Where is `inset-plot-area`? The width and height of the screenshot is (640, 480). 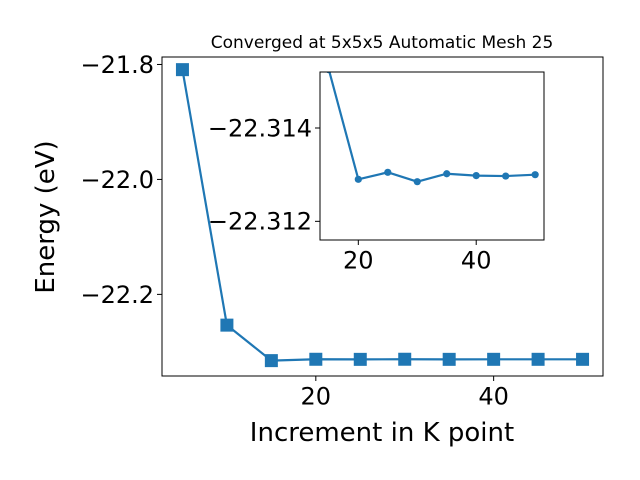 inset-plot-area is located at coordinates (432, 156).